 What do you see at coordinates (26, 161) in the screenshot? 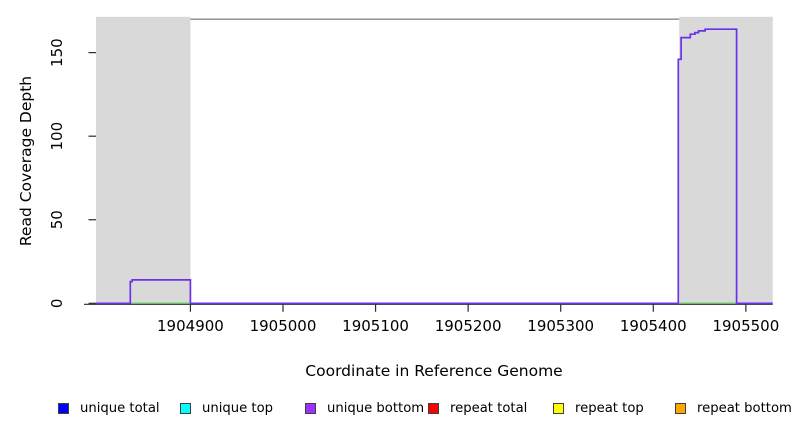
I see `y-axis-title: Read Coverage Depth` at bounding box center [26, 161].